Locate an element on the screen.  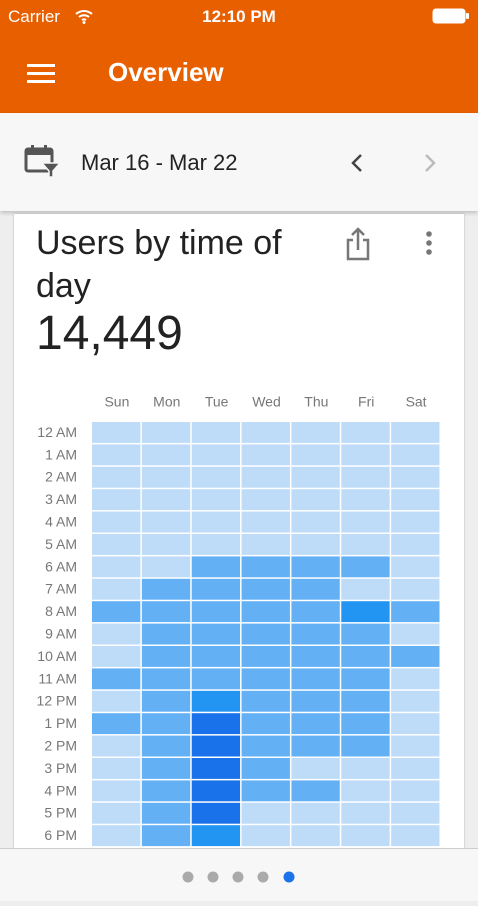
row-label: 7 AM is located at coordinates (61, 589).